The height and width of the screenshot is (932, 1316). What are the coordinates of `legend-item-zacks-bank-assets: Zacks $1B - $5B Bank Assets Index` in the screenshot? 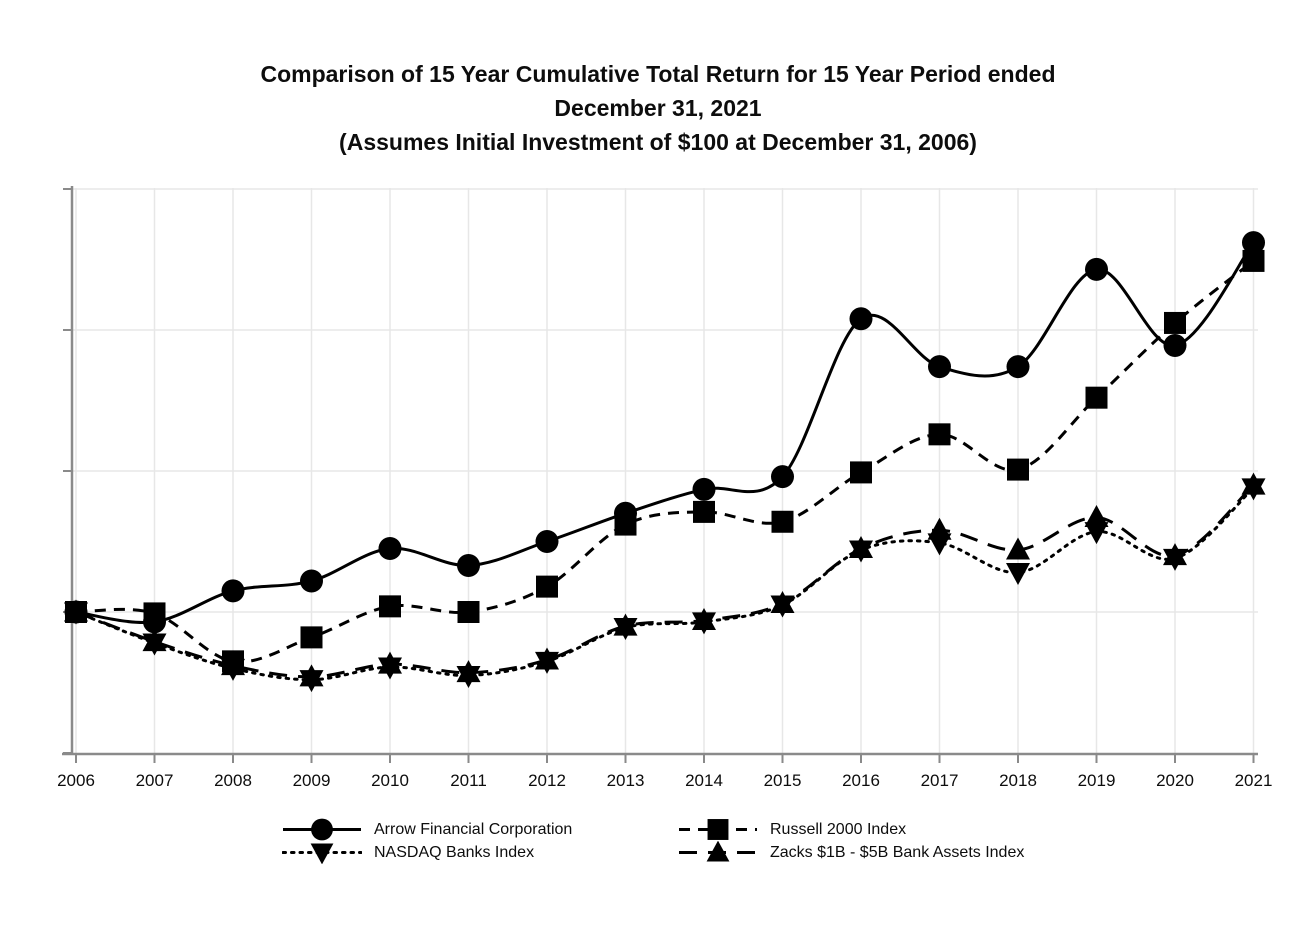 It's located at (851, 852).